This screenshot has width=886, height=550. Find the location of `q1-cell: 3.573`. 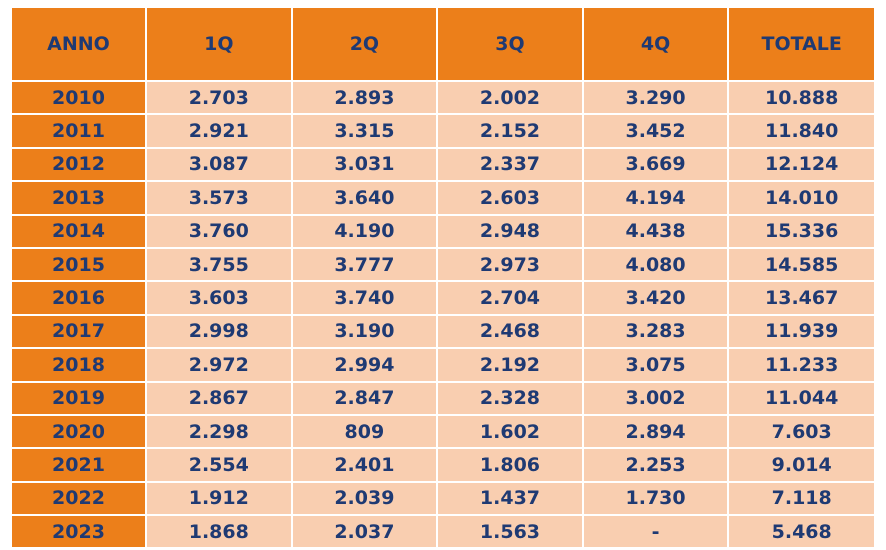

q1-cell: 3.573 is located at coordinates (219, 198).